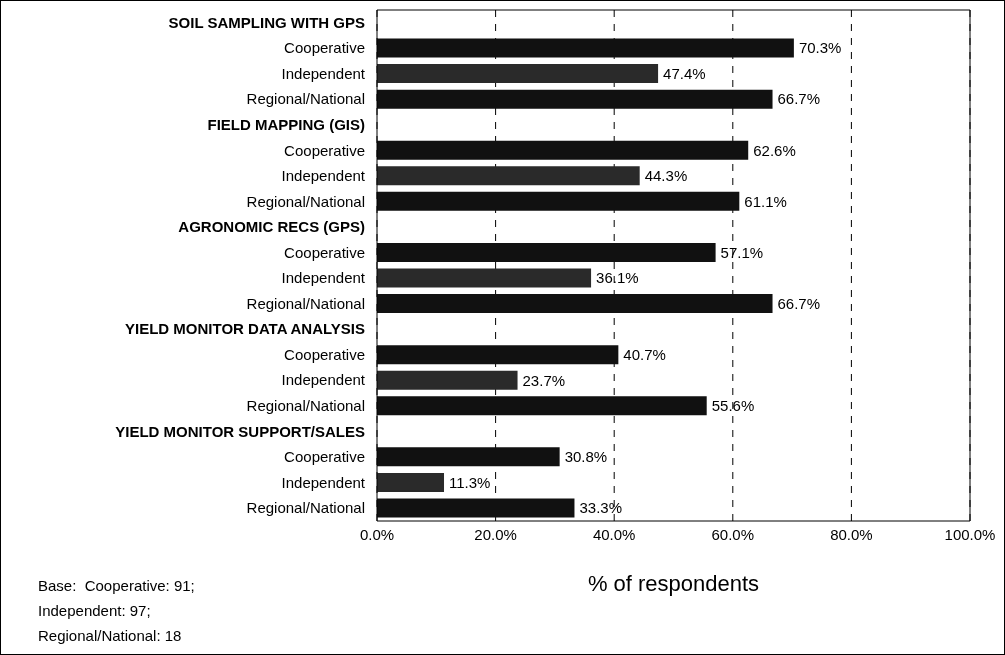  Describe the element at coordinates (601, 508) in the screenshot. I see `data-label: 33.3%` at that location.